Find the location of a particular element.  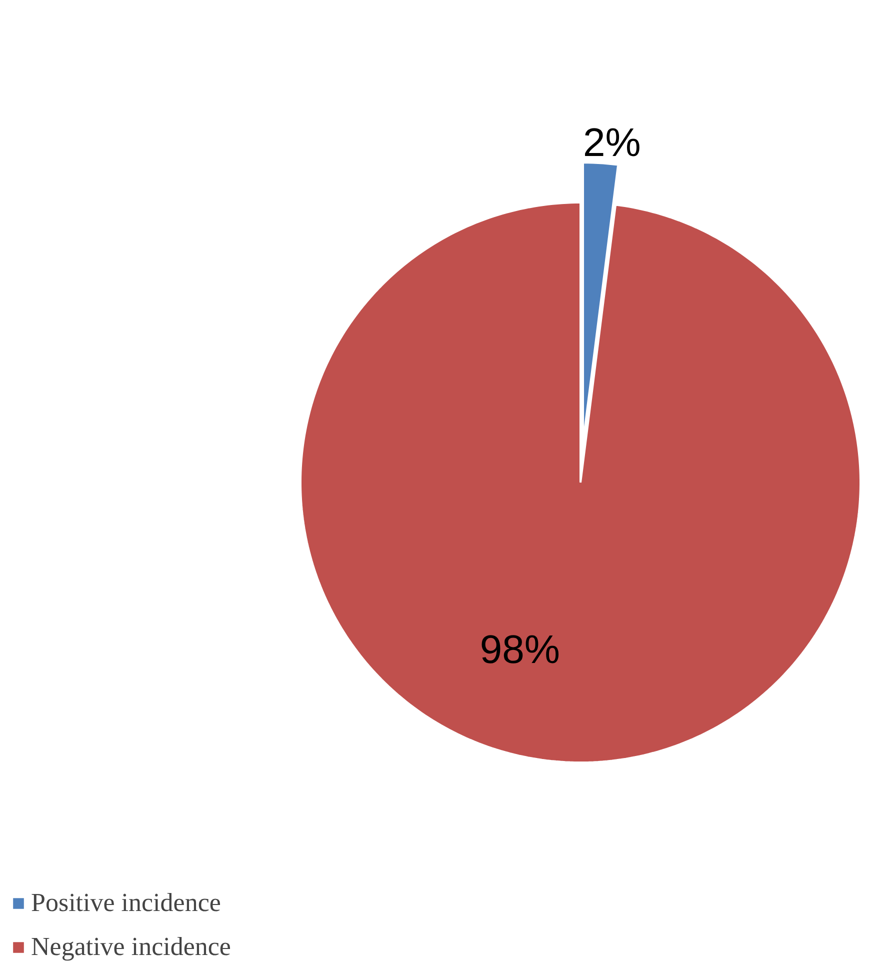

legend-label: Negative incidence is located at coordinates (131, 947).